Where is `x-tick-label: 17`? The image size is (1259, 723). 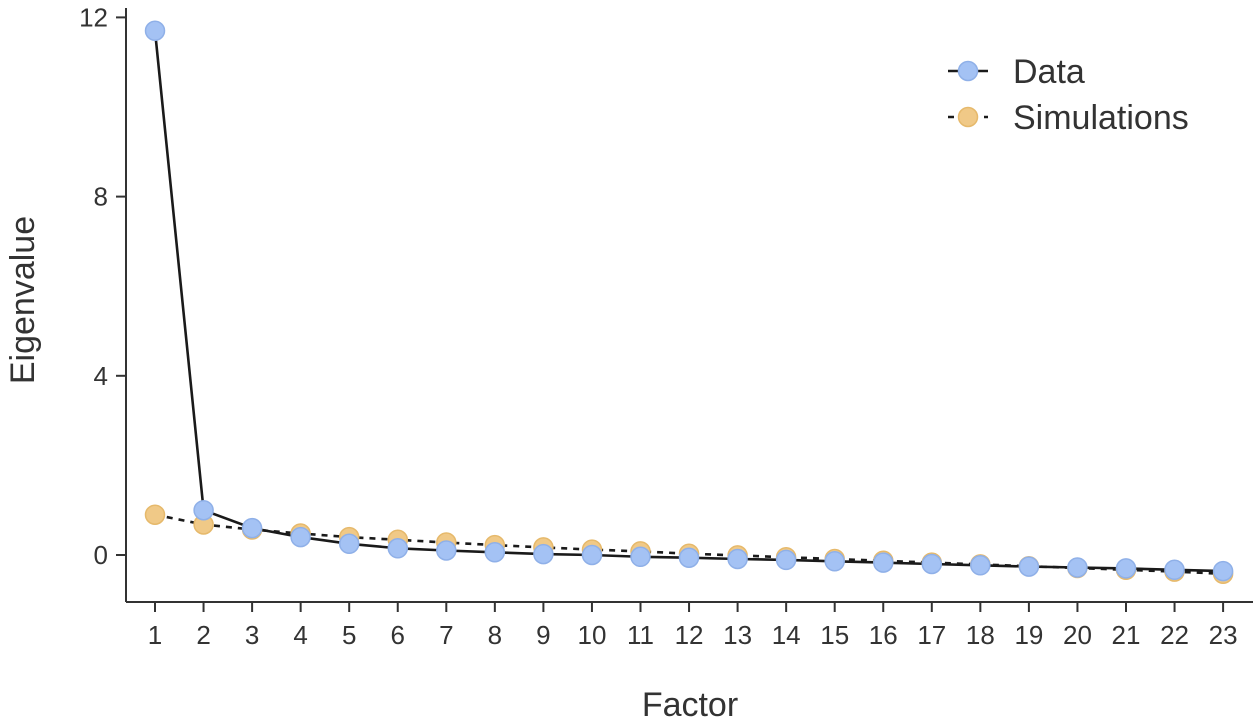 x-tick-label: 17 is located at coordinates (931, 635).